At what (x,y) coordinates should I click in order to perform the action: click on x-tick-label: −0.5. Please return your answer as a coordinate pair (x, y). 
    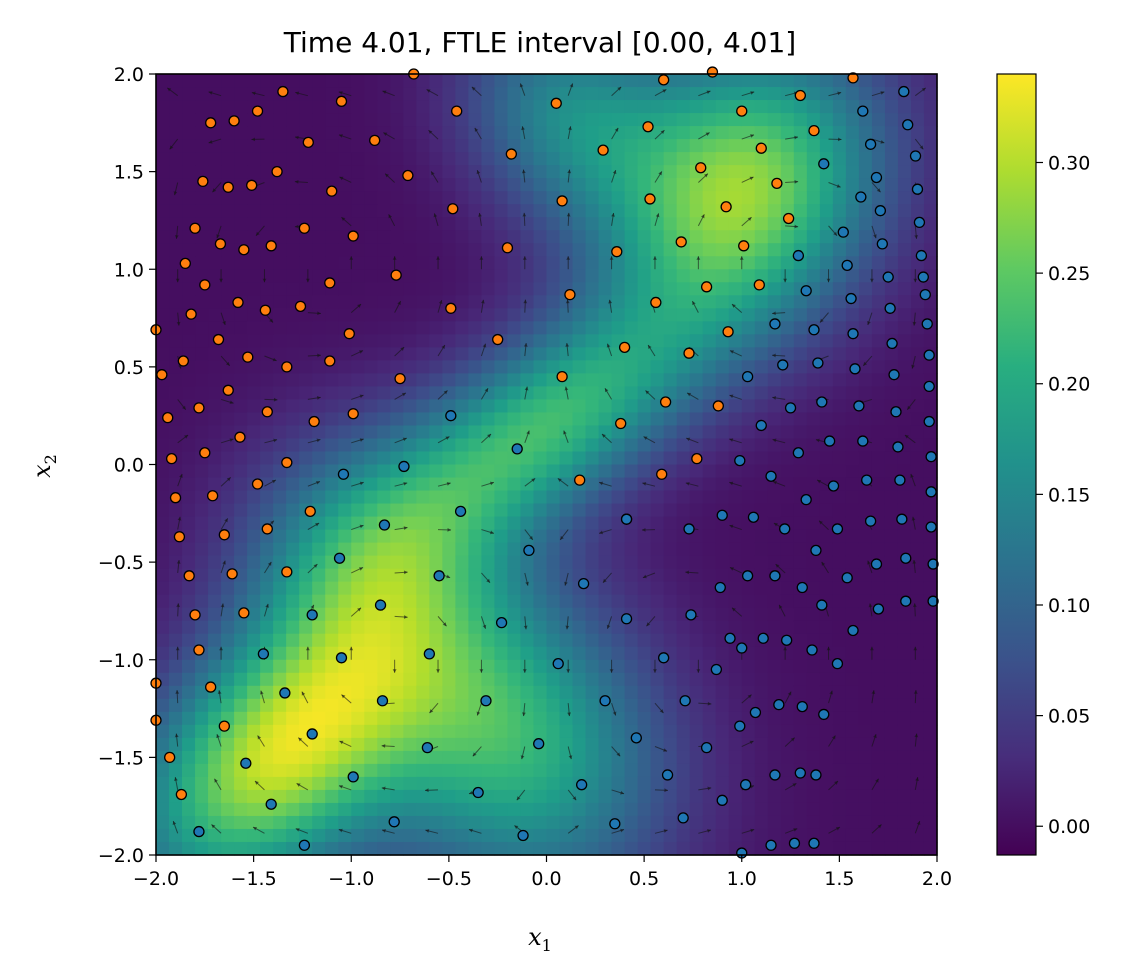
    Looking at the image, I should click on (449, 879).